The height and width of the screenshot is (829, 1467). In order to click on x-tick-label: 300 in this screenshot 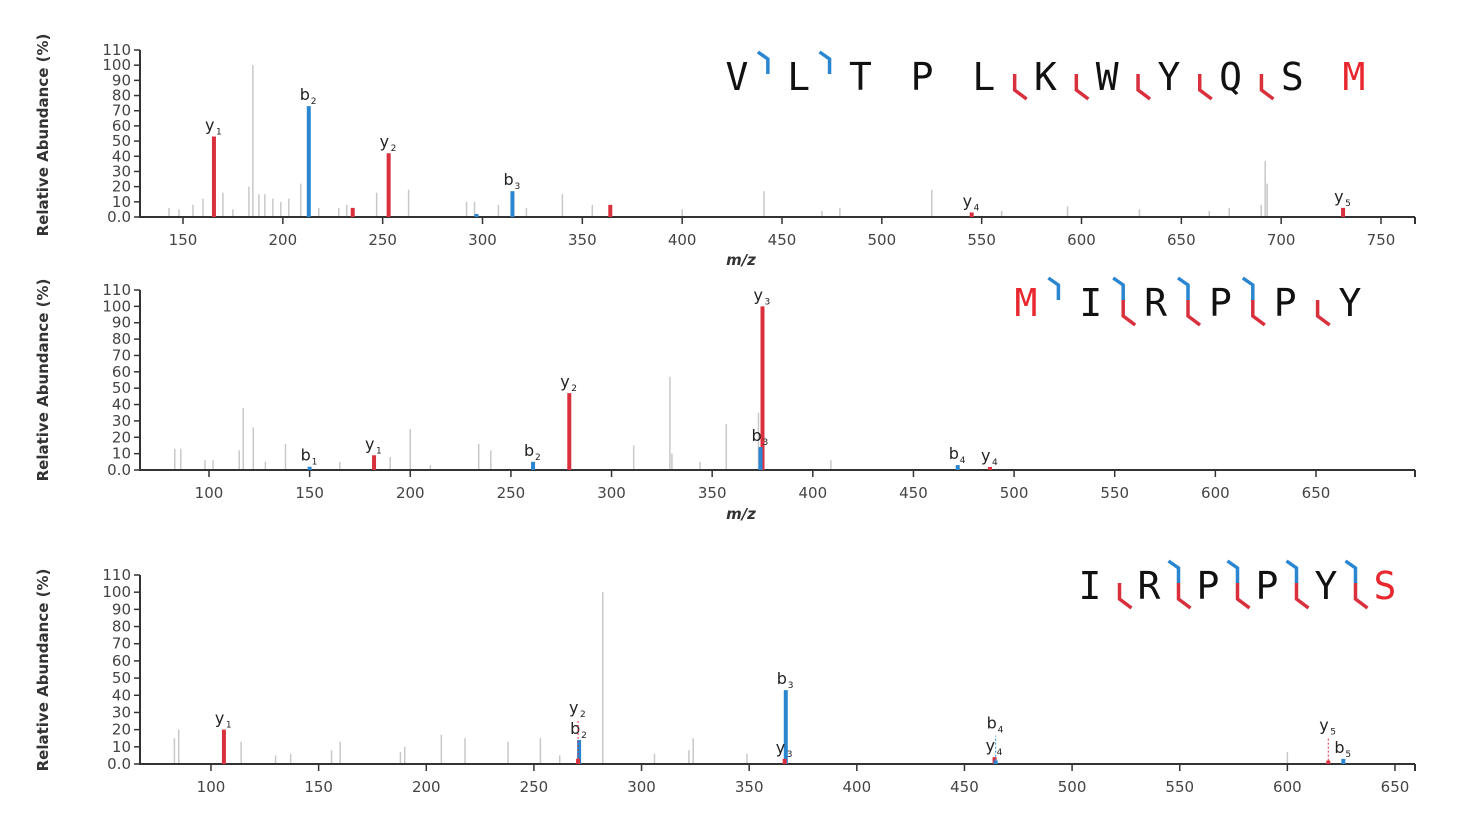, I will do `click(641, 787)`.